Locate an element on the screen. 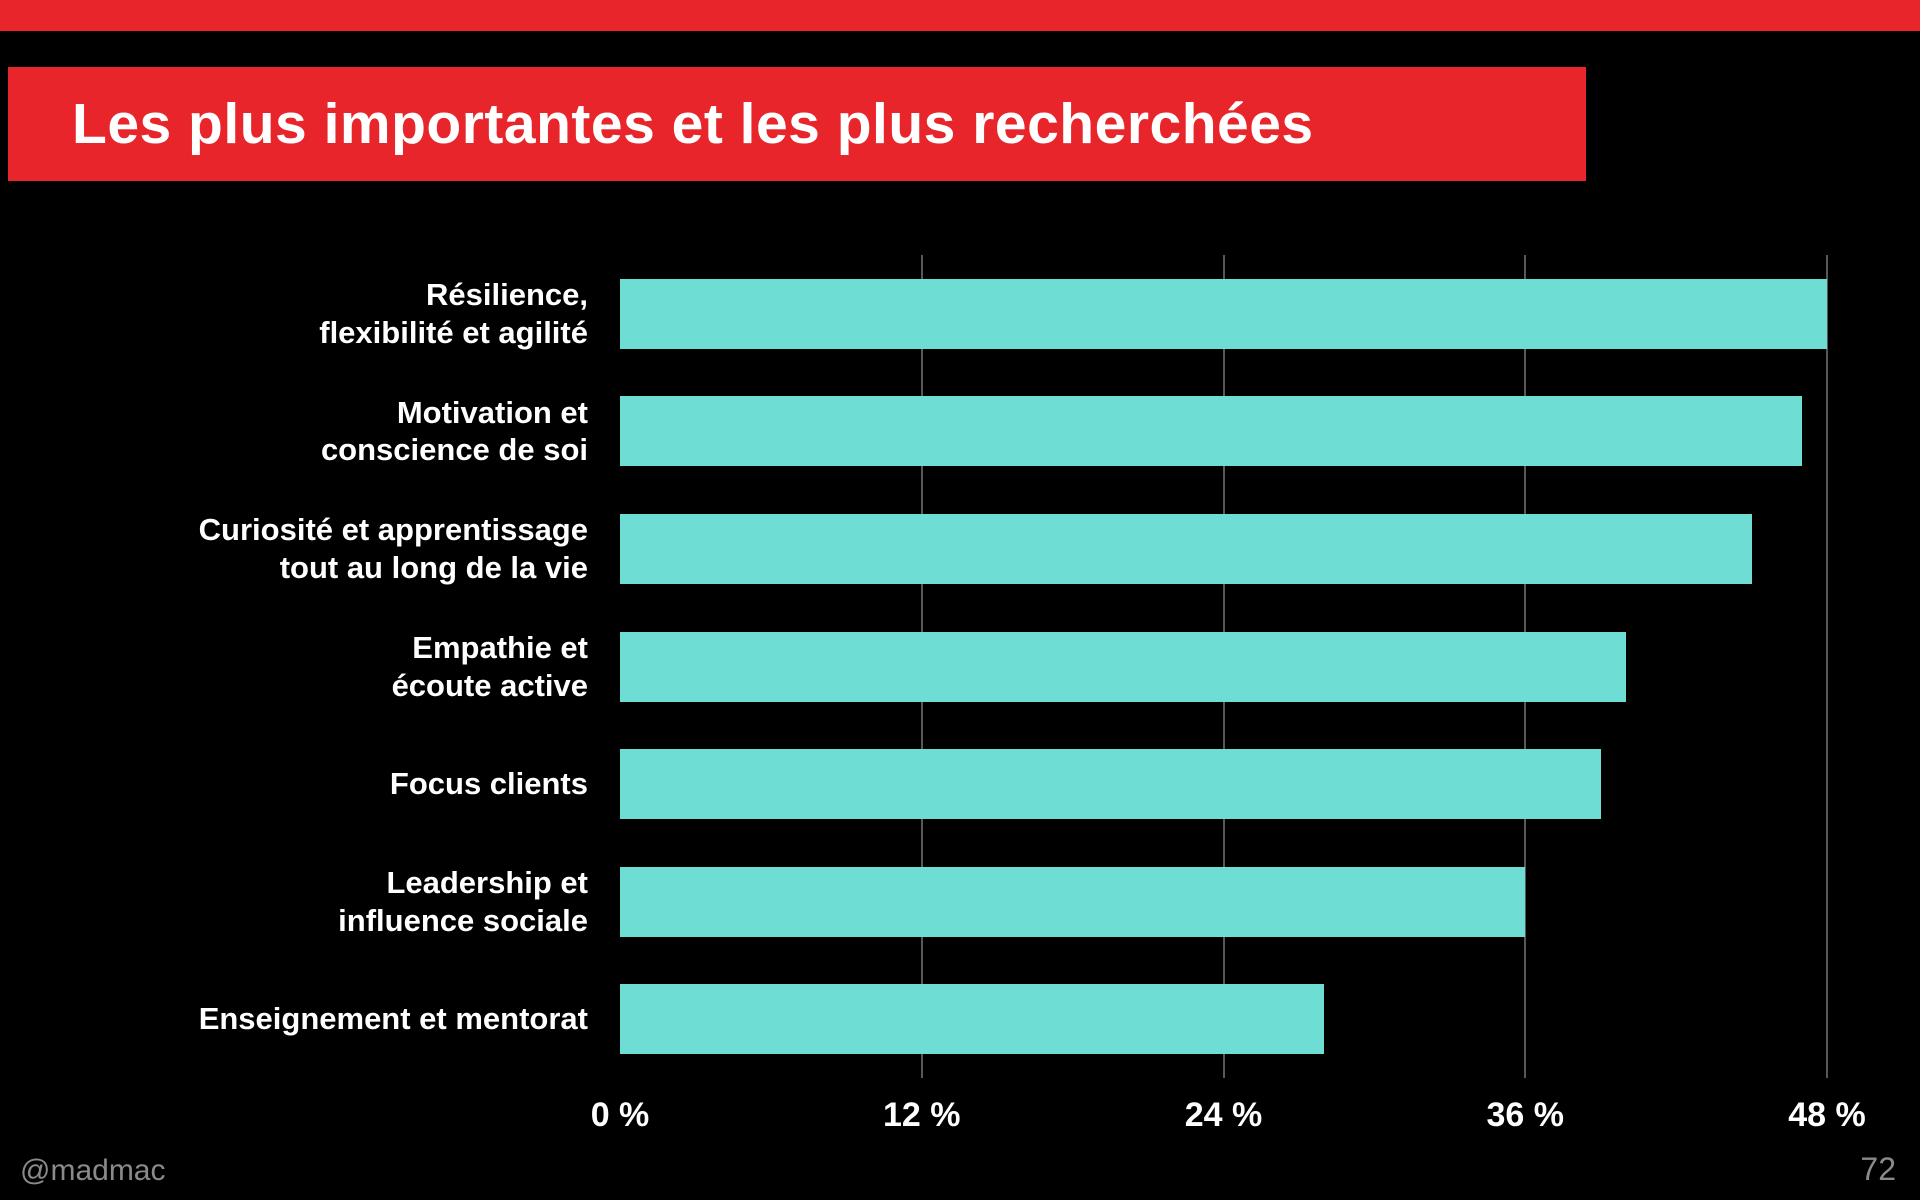  x-tick-label: 12 % is located at coordinates (922, 1115).